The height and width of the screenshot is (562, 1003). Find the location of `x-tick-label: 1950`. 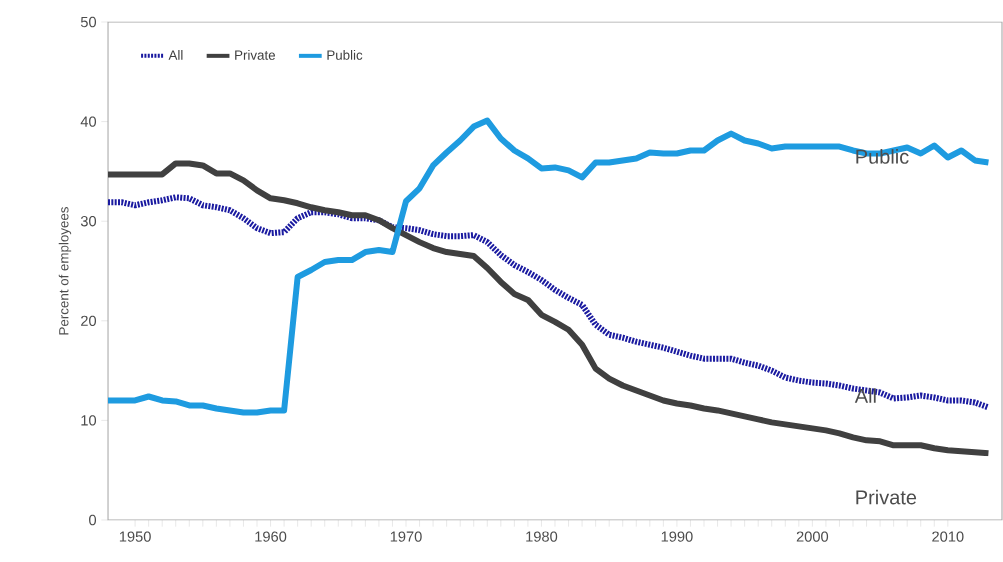

x-tick-label: 1950 is located at coordinates (135, 536).